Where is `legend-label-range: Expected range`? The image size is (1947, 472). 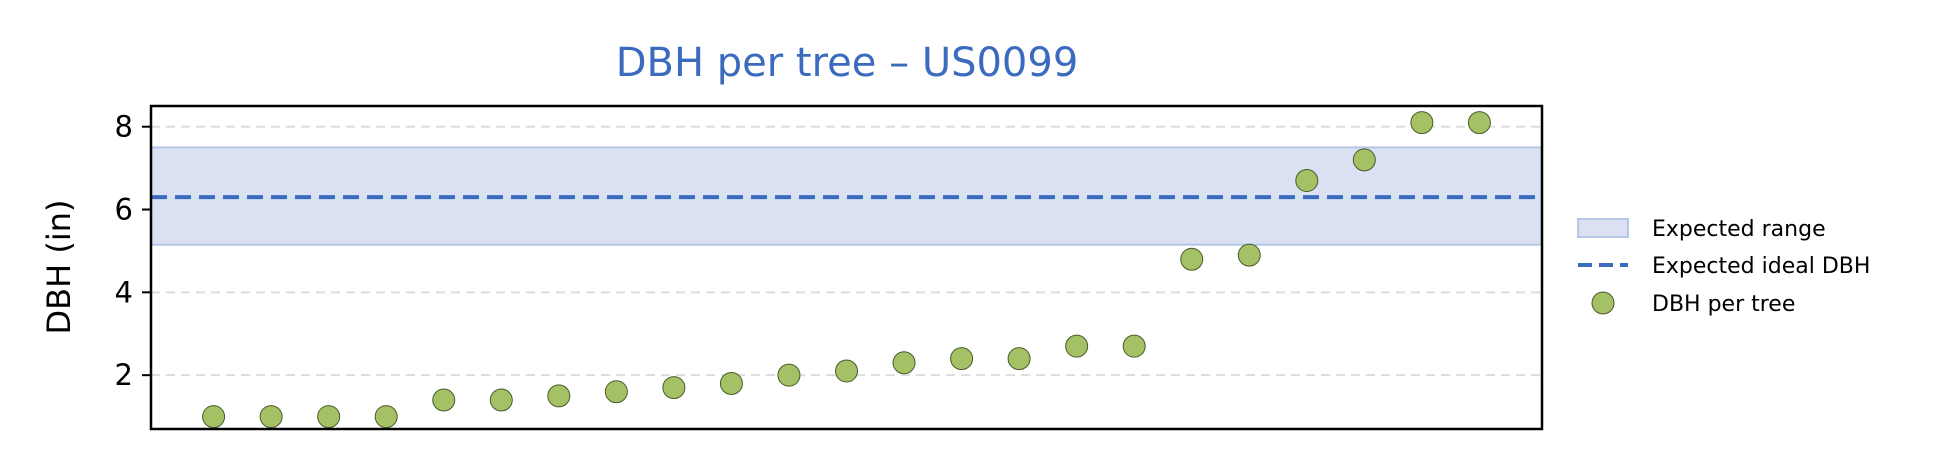 legend-label-range: Expected range is located at coordinates (1739, 229).